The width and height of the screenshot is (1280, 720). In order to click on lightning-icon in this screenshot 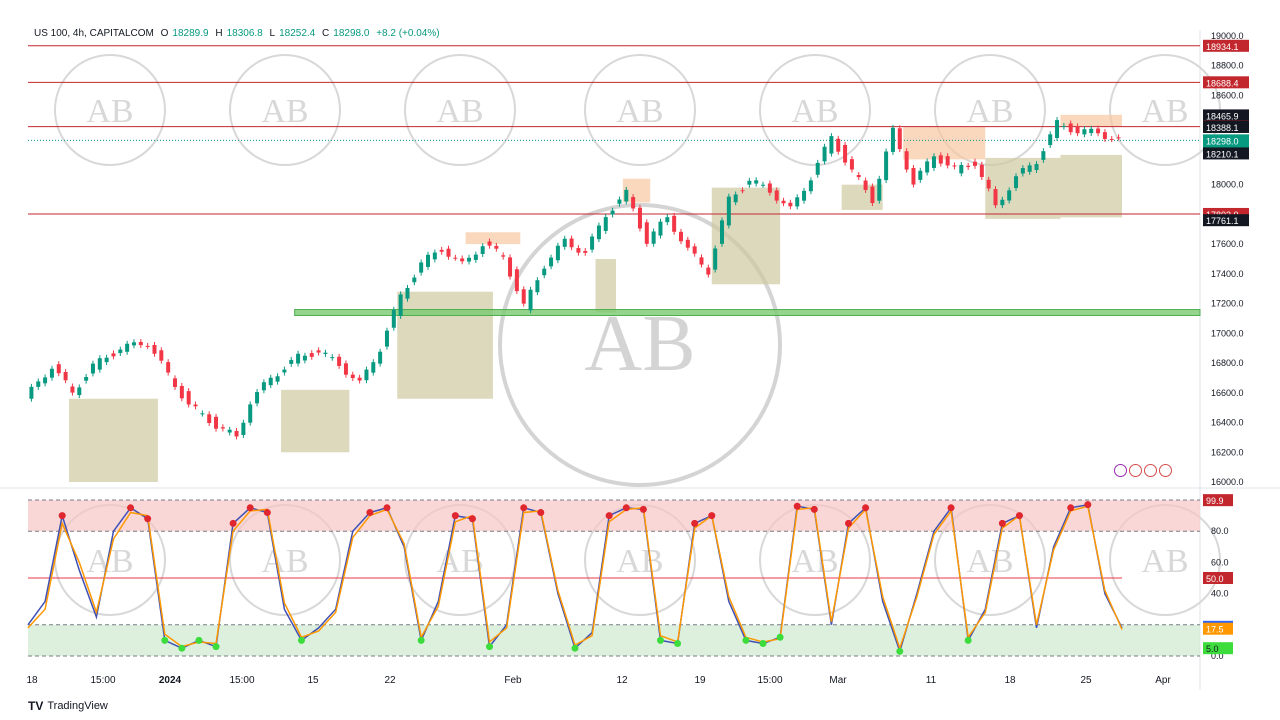, I will do `click(1120, 470)`.